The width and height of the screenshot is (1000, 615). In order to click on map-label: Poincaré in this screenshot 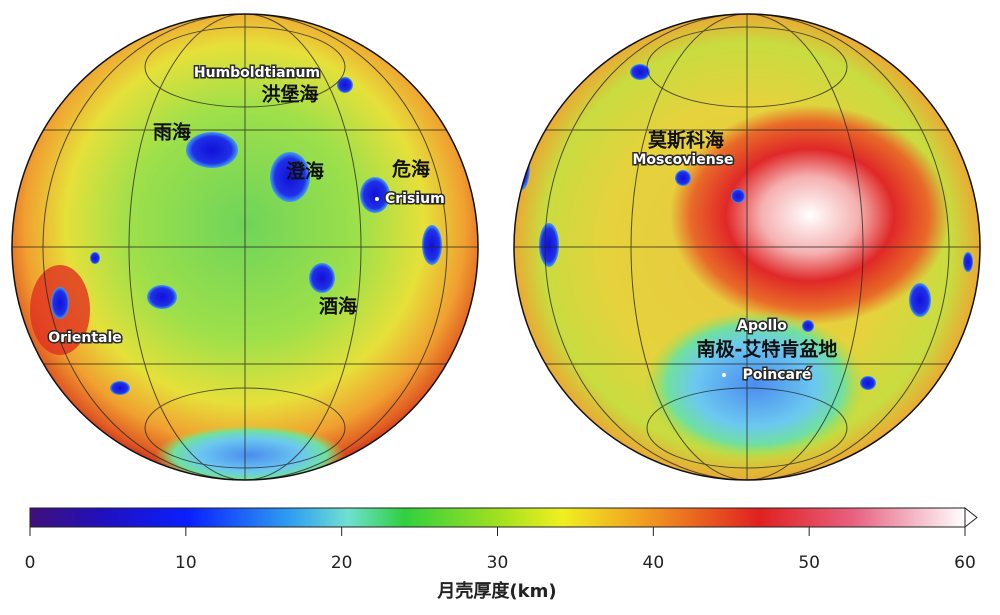, I will do `click(777, 375)`.